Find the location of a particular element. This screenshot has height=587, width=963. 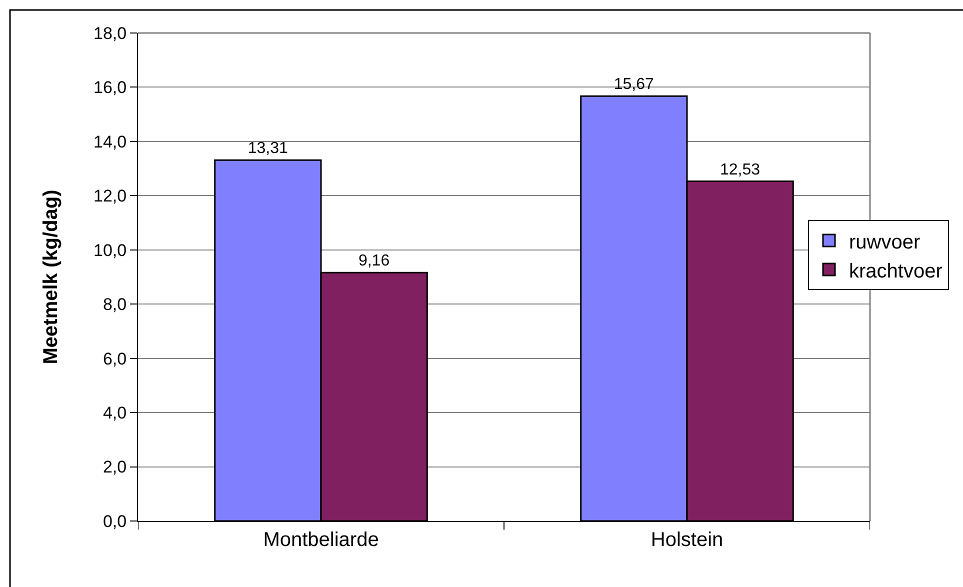

y-tick-label: 14,0 is located at coordinates (110, 142).